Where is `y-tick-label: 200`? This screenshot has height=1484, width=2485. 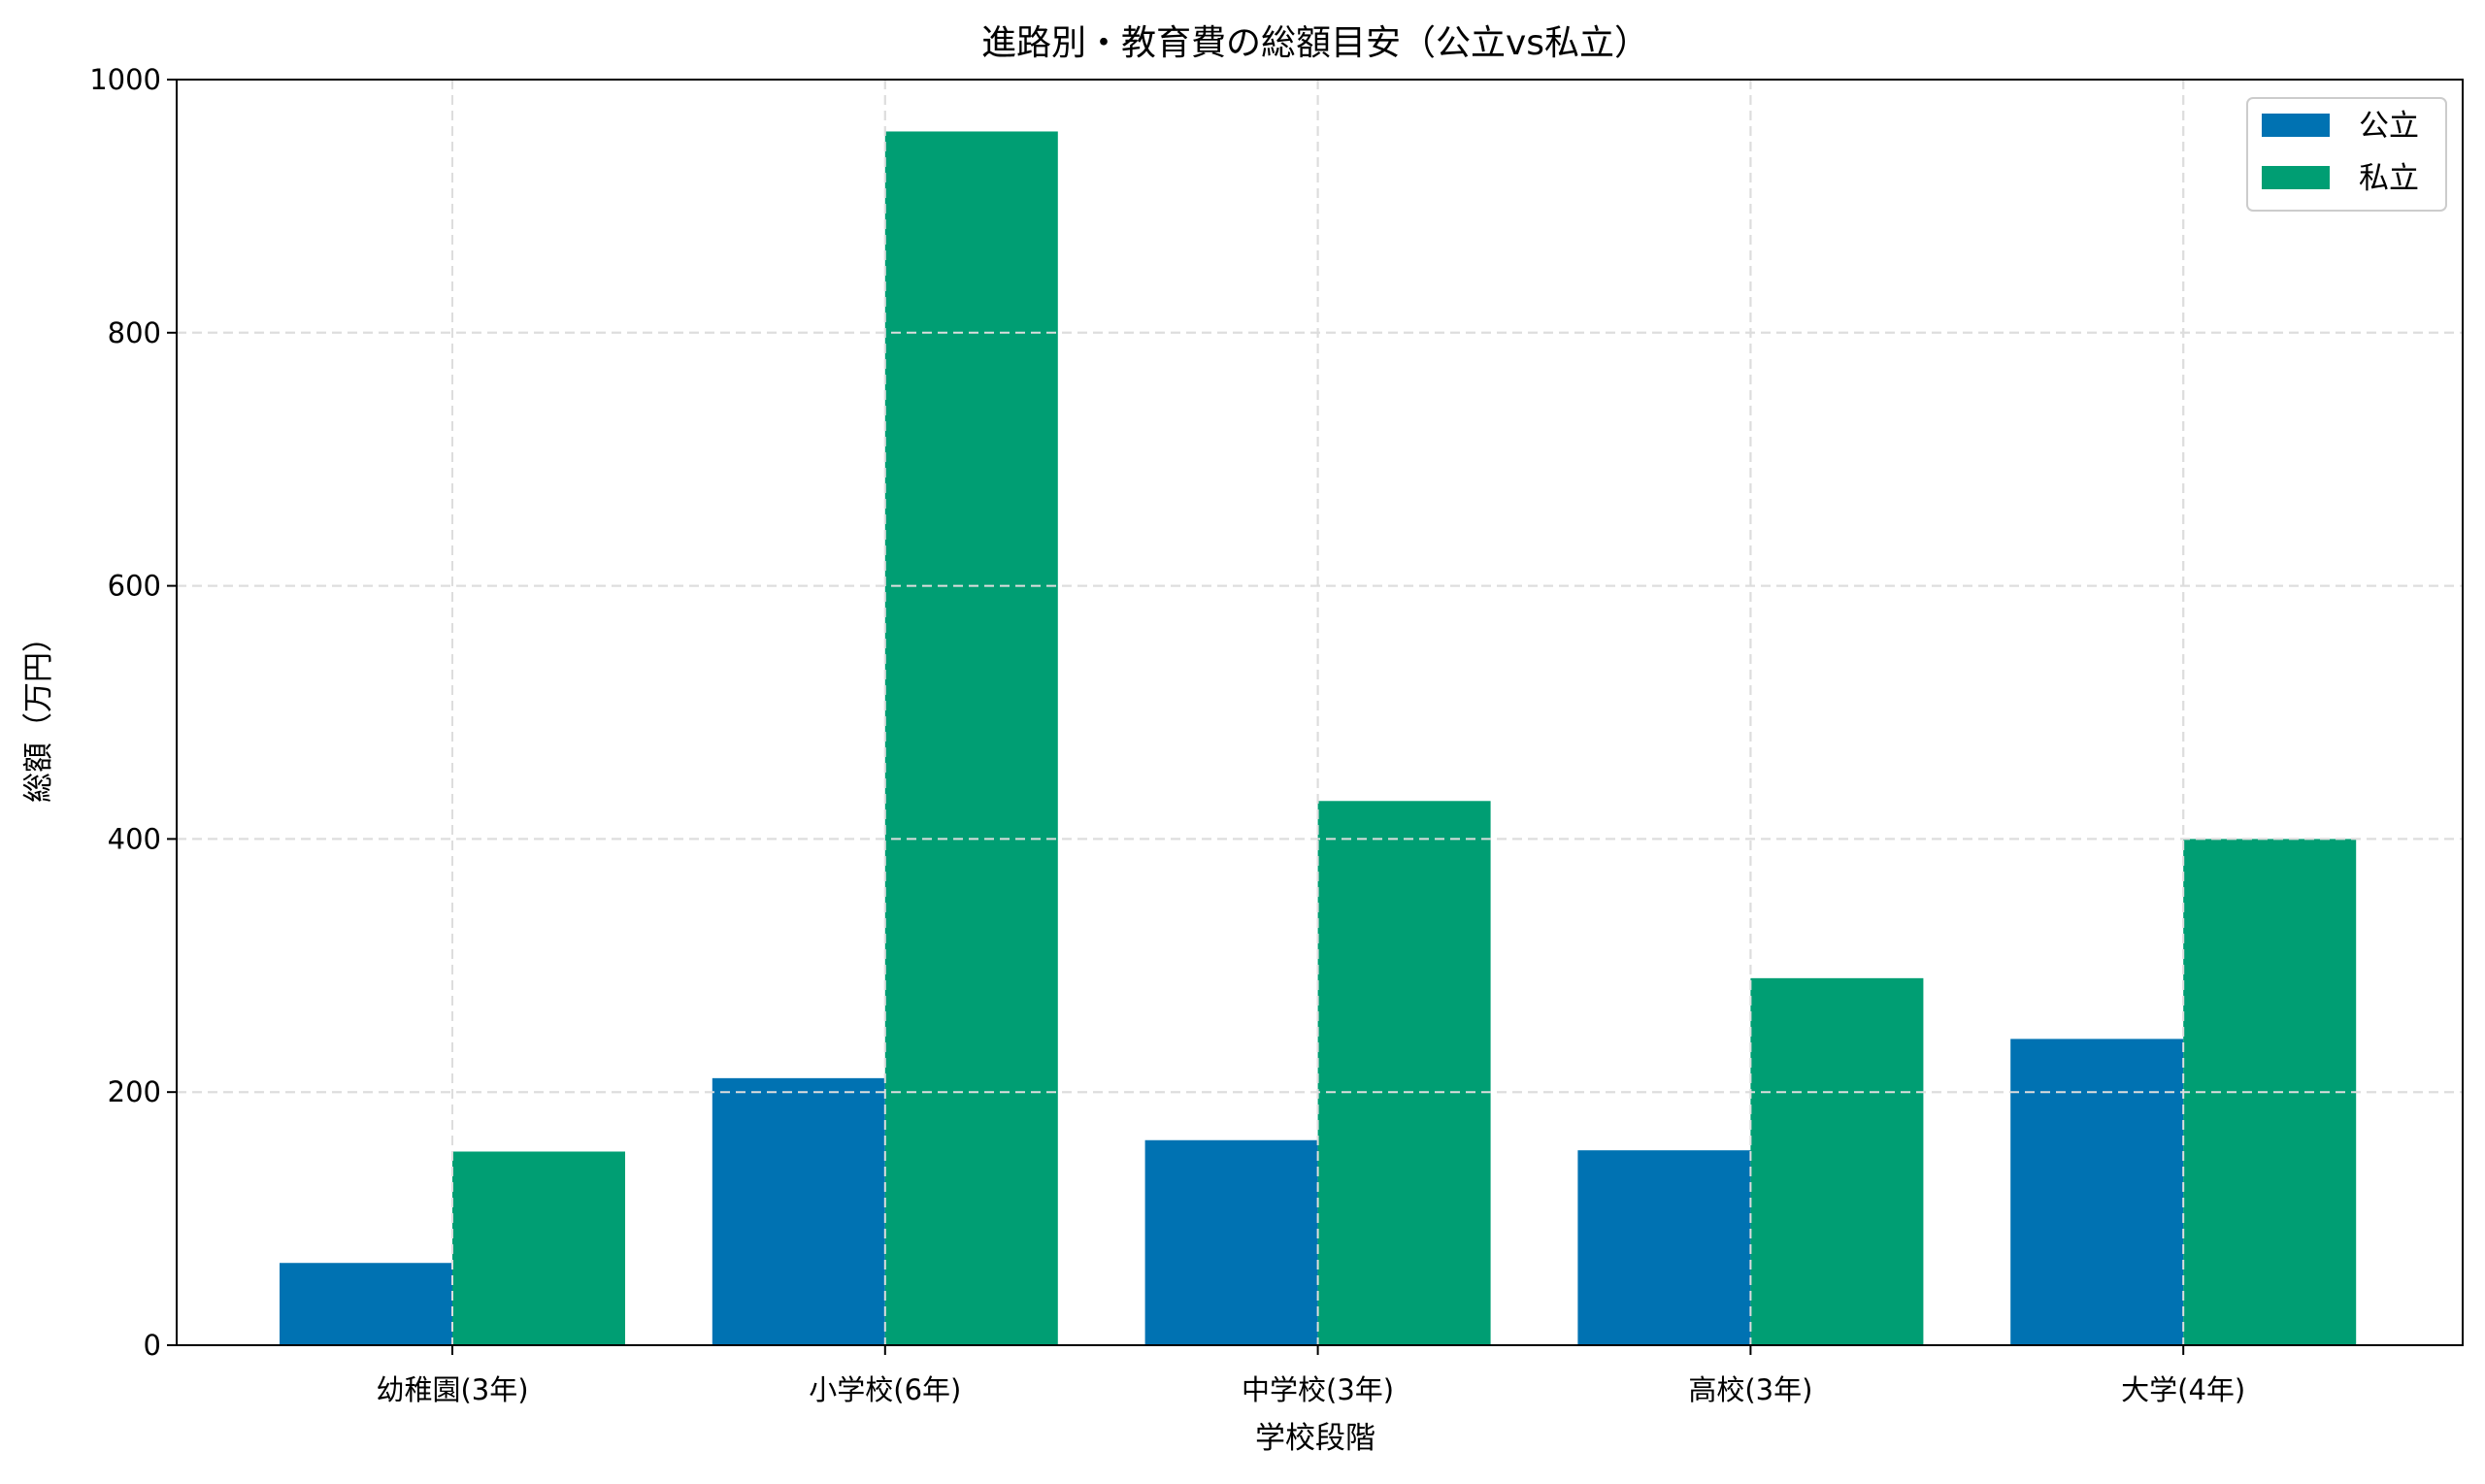
y-tick-label: 200 is located at coordinates (134, 1091).